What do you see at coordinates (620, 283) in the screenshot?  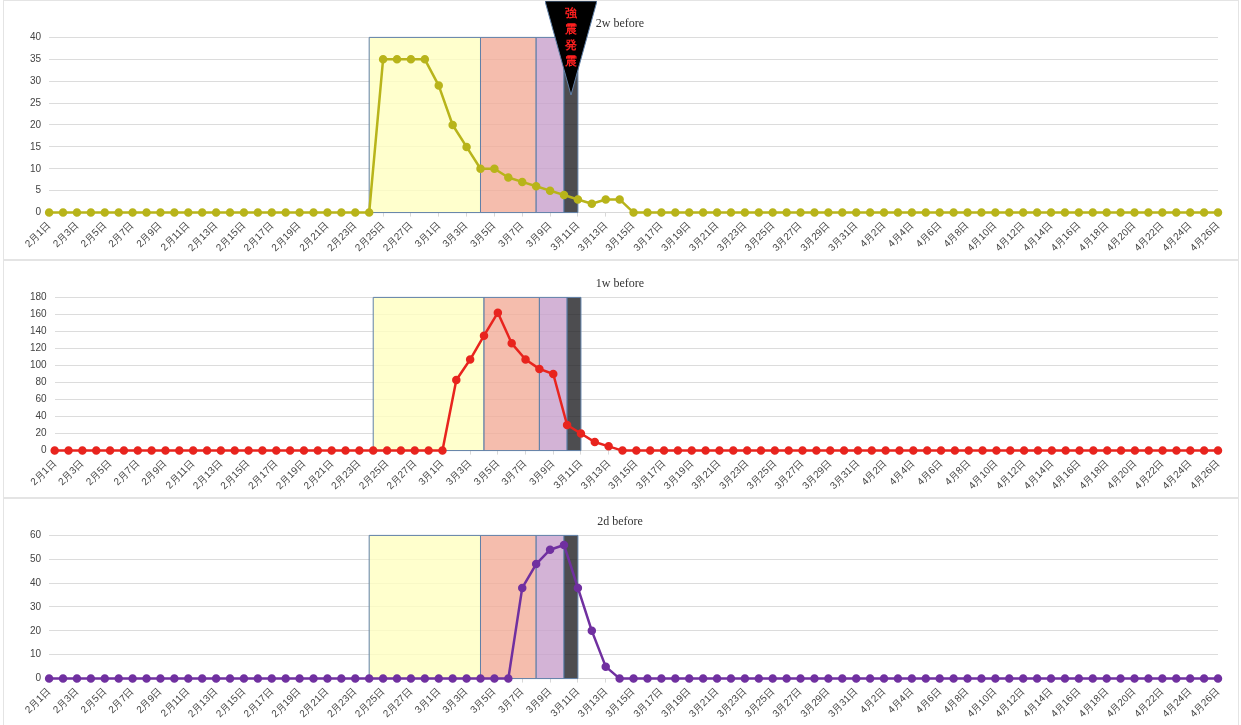 I see `chart-title: 1w before` at bounding box center [620, 283].